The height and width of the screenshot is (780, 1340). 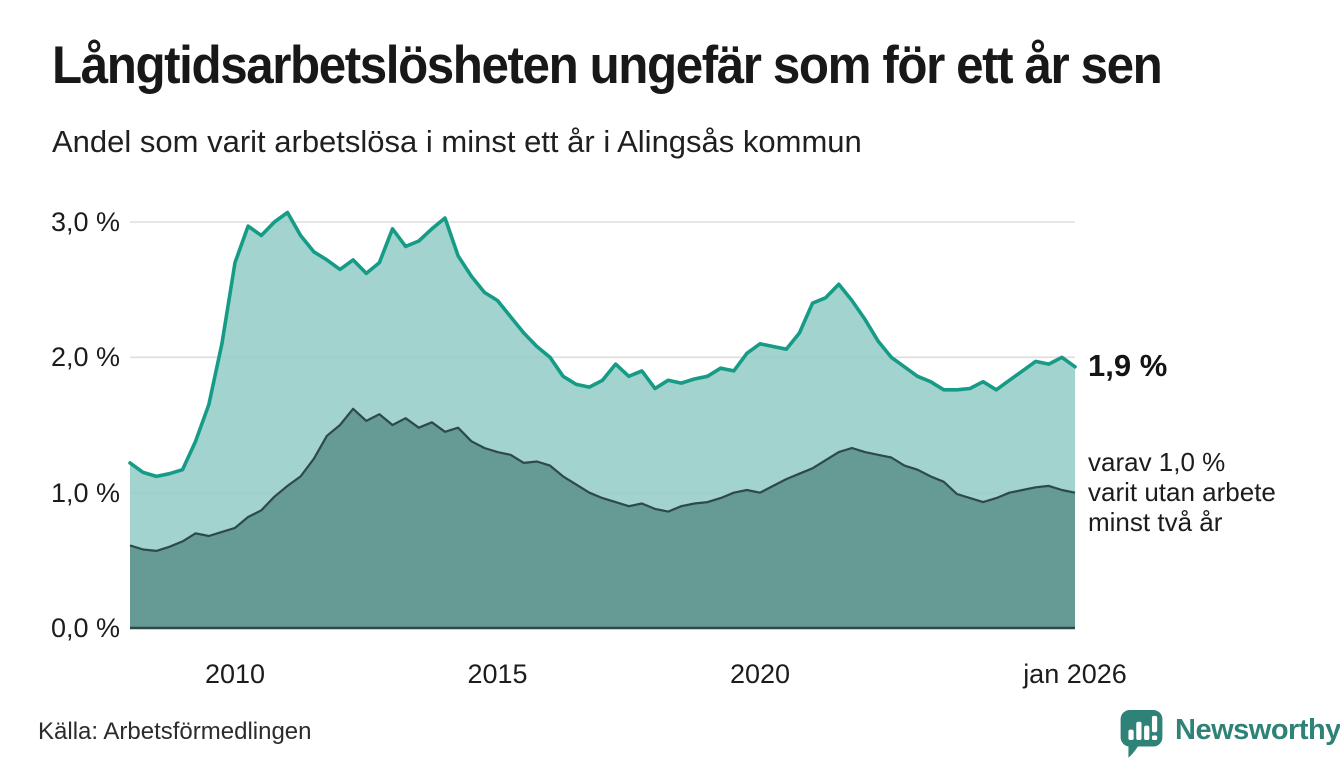 What do you see at coordinates (1157, 461) in the screenshot?
I see `annotation-line: varav 1,0 %` at bounding box center [1157, 461].